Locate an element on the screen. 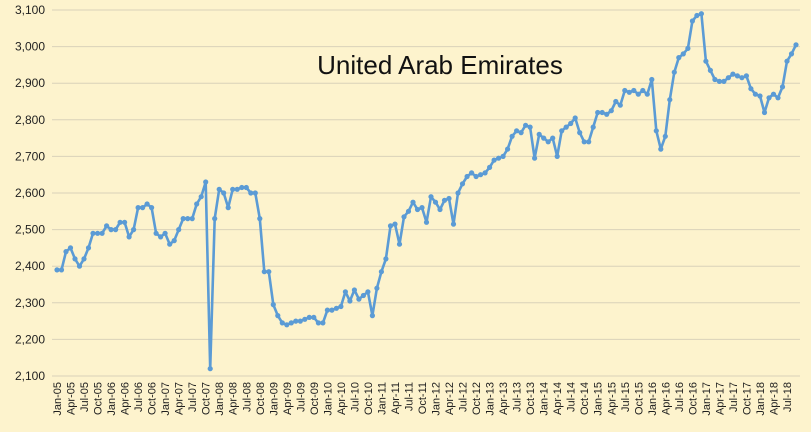 This screenshot has height=432, width=811. y-tick-label: 3,000 is located at coordinates (30, 47).